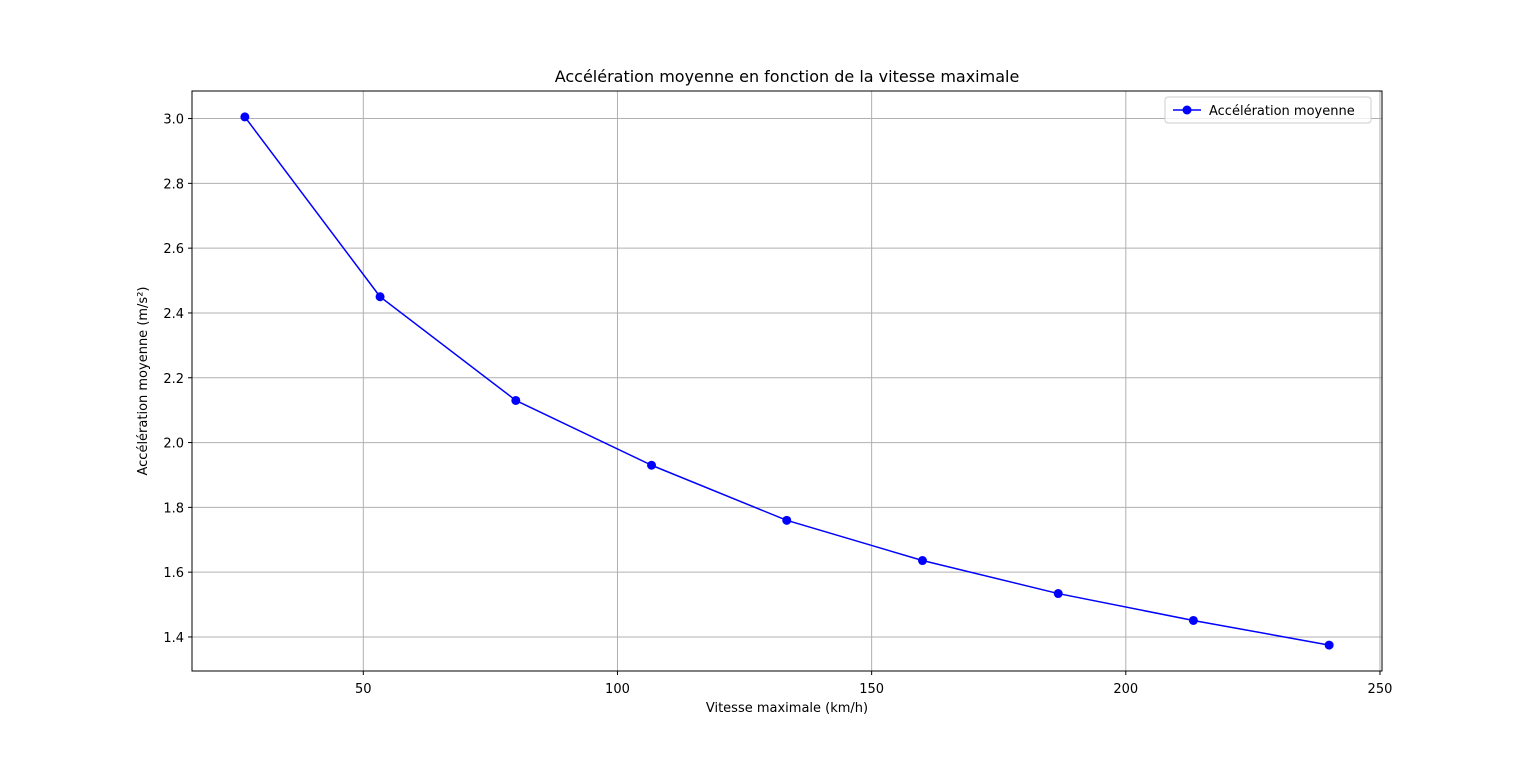 The width and height of the screenshot is (1536, 758). I want to click on y-tick-label: 2.8, so click(173, 184).